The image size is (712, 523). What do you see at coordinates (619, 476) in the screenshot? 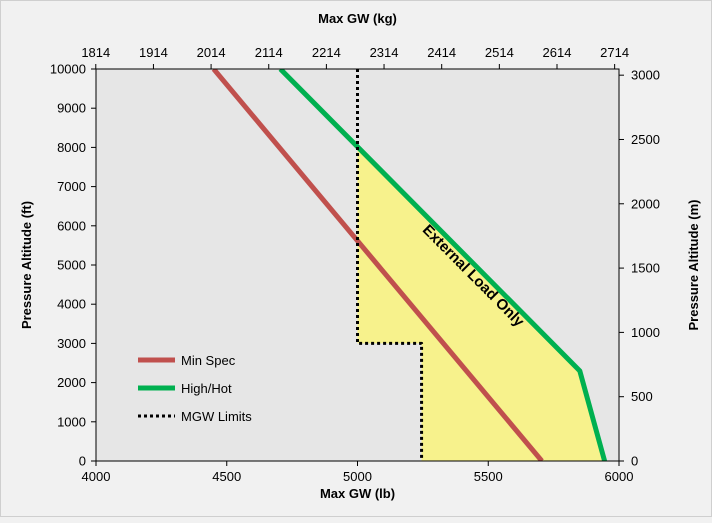
I see `x-bottom-tick-label: 6000` at bounding box center [619, 476].